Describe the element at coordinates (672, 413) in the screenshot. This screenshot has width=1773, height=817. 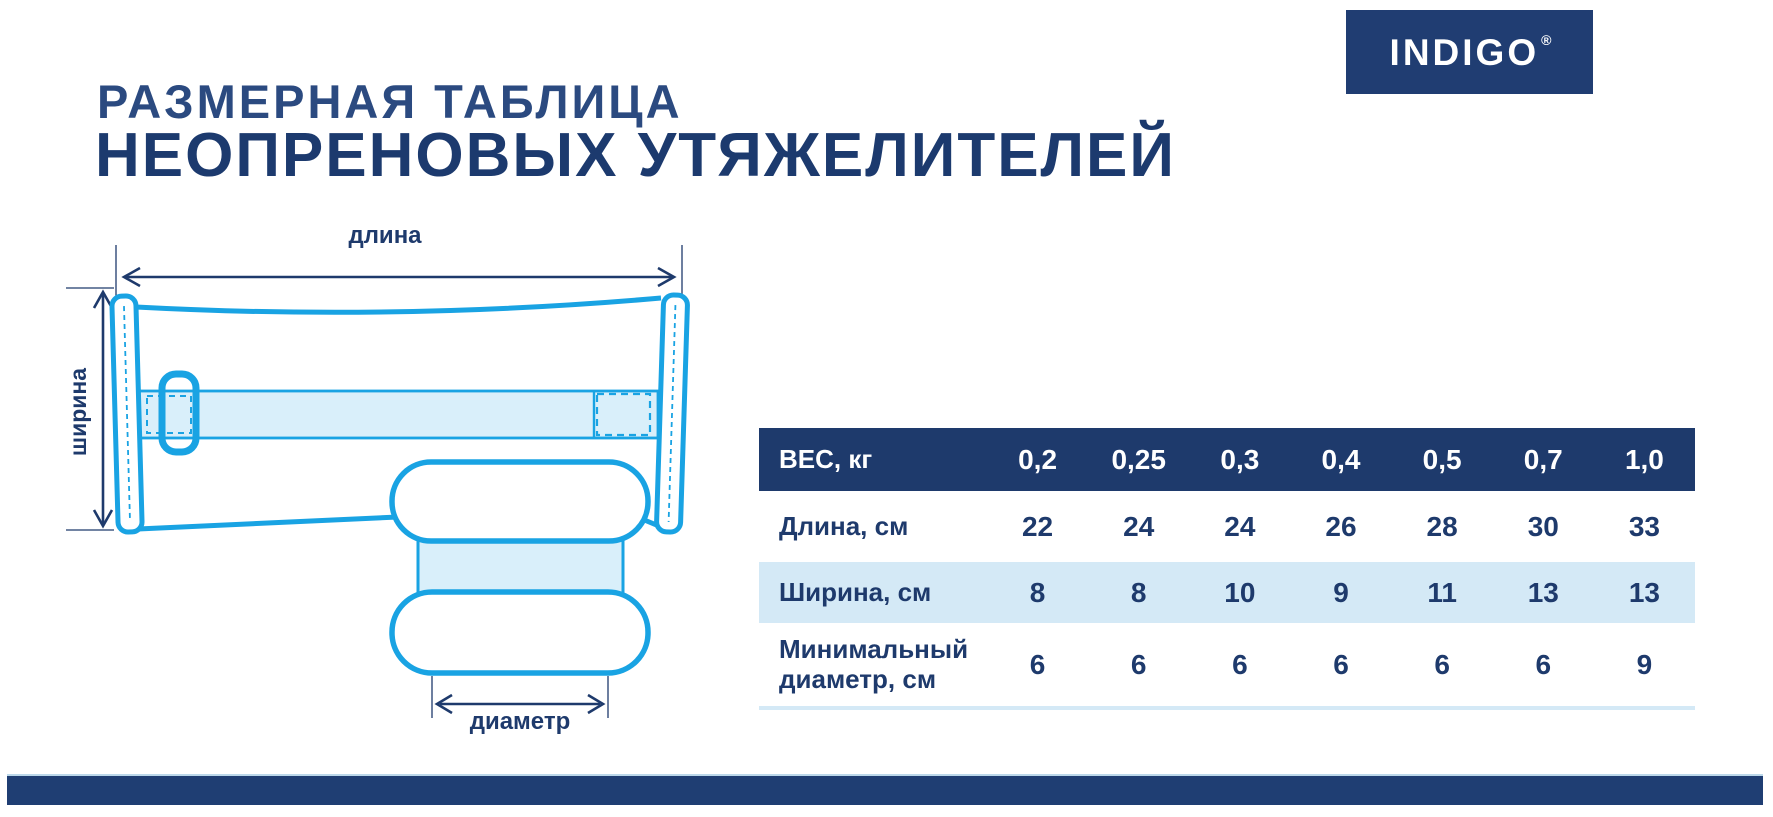
I see `right-end-cap` at that location.